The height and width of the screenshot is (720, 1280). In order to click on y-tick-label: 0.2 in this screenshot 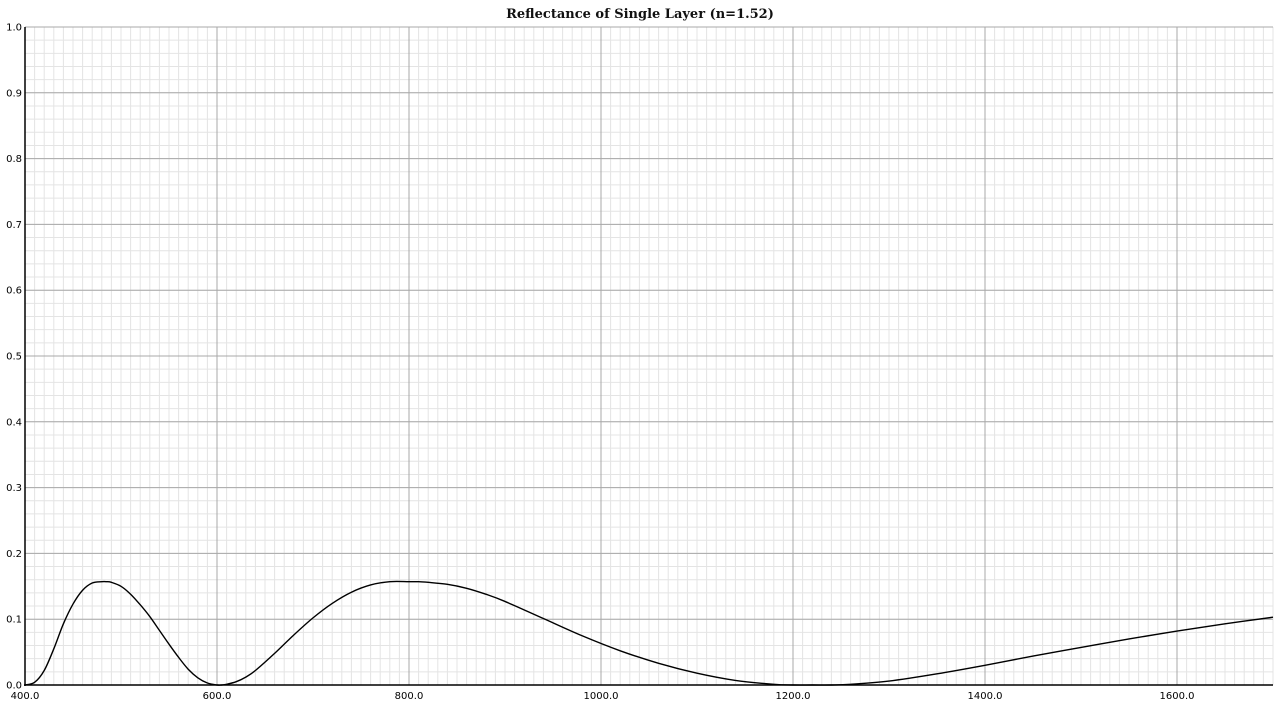, I will do `click(14, 554)`.